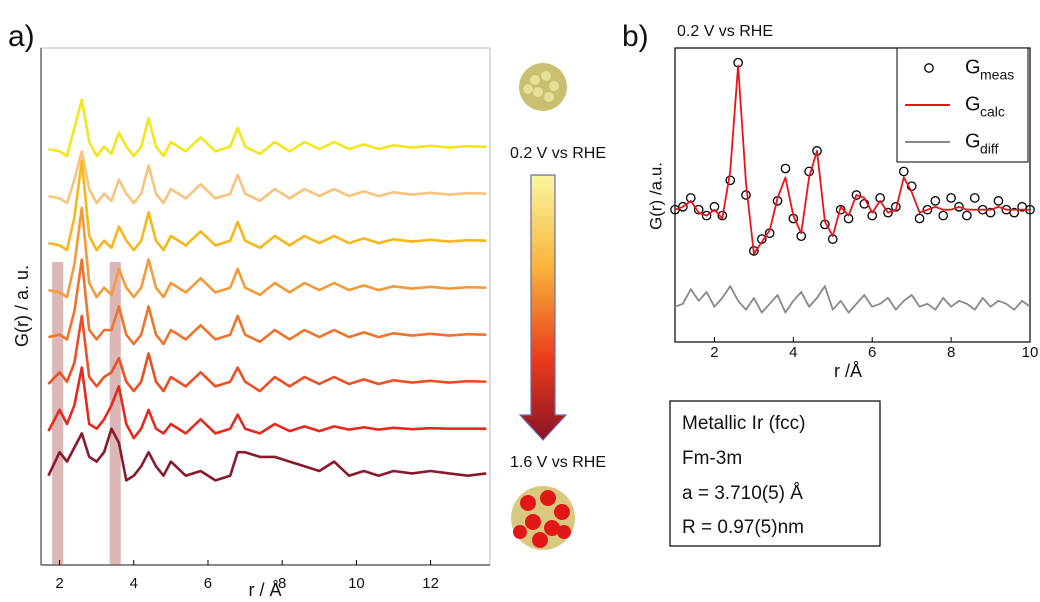 The width and height of the screenshot is (1040, 602). Describe the element at coordinates (635, 36) in the screenshot. I see `panel-label: b)` at that location.